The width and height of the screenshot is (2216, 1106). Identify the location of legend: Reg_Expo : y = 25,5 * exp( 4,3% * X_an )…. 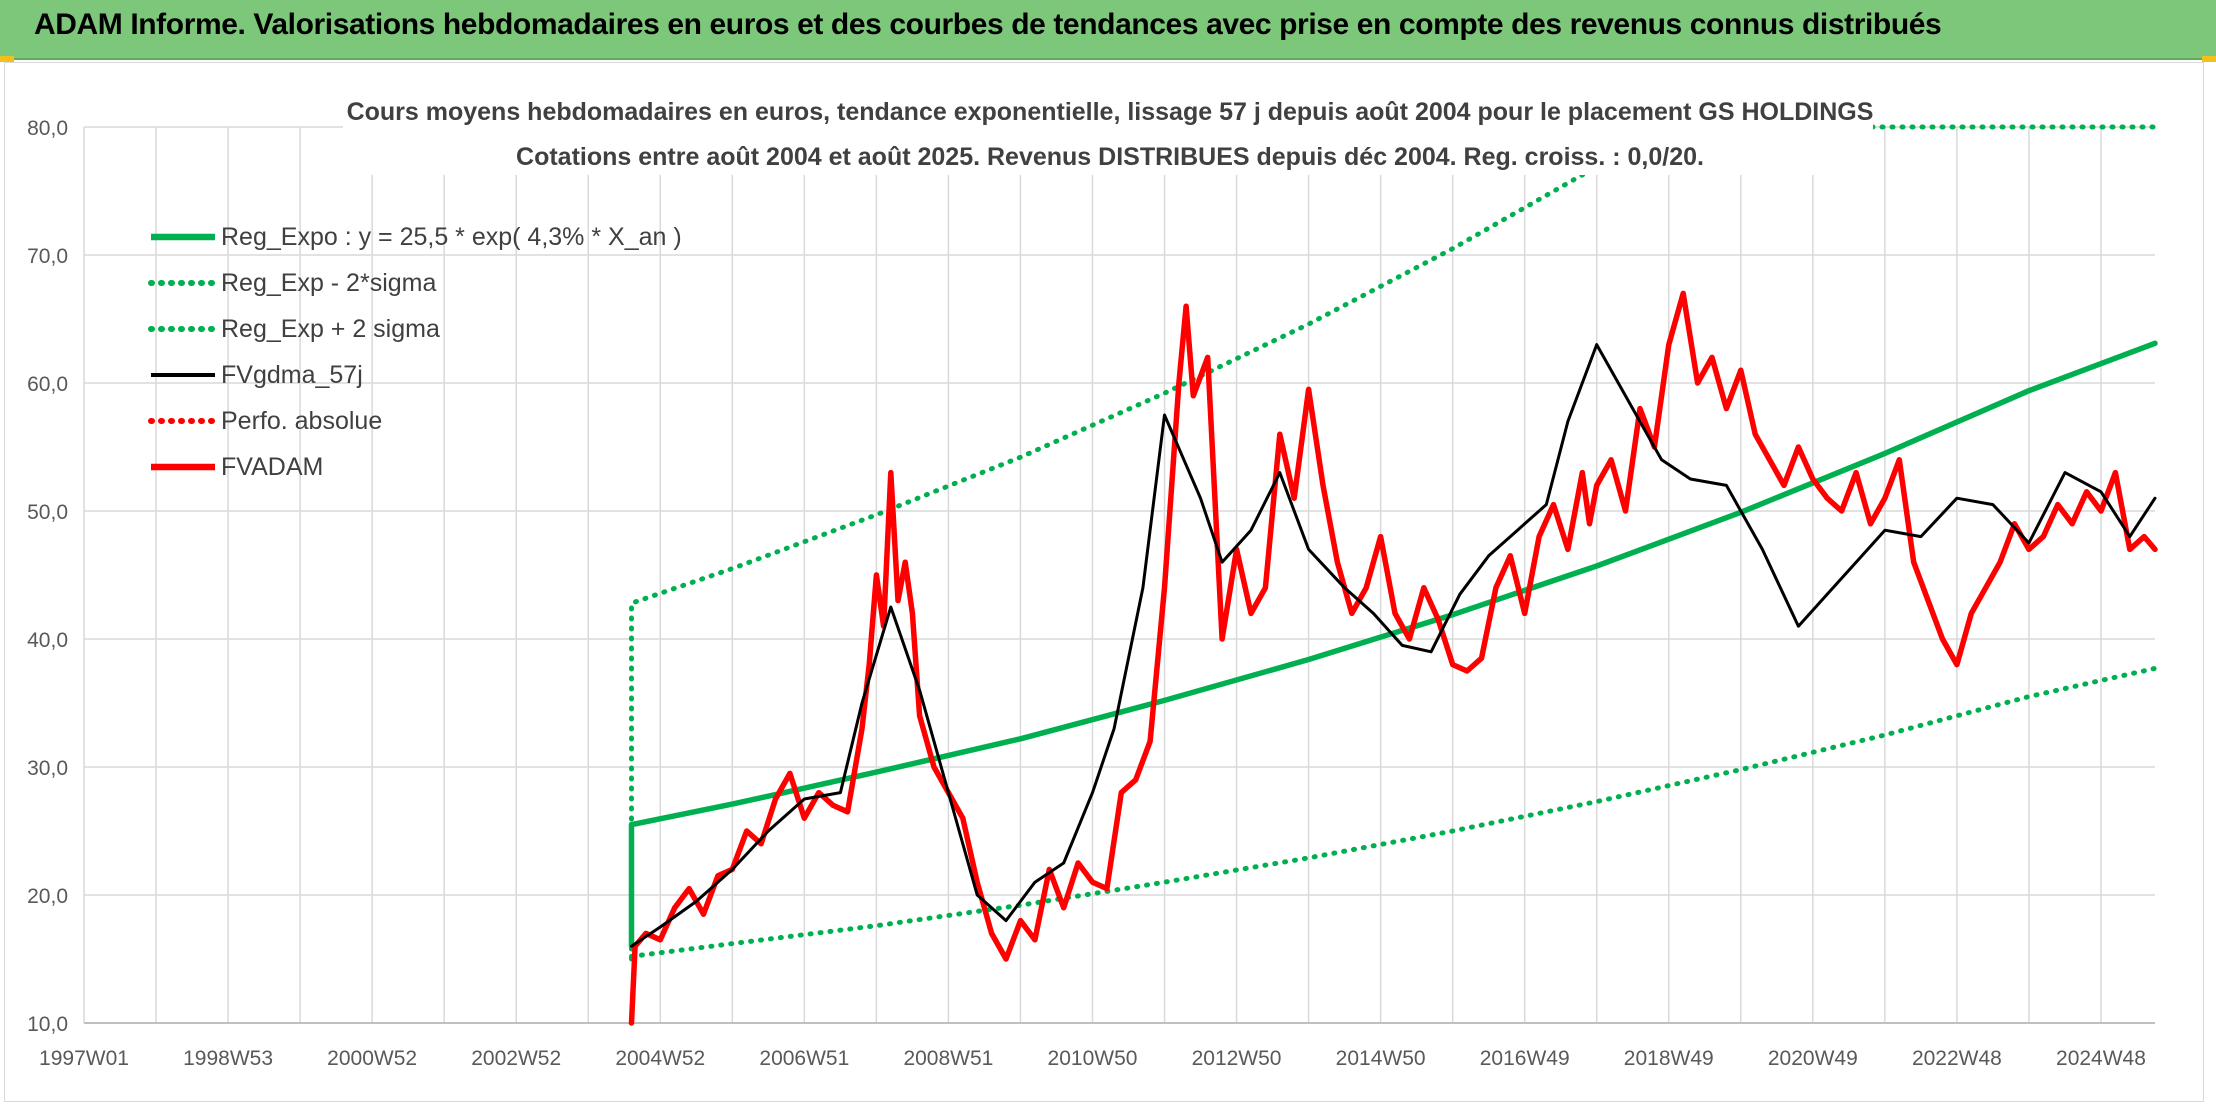
(415, 352).